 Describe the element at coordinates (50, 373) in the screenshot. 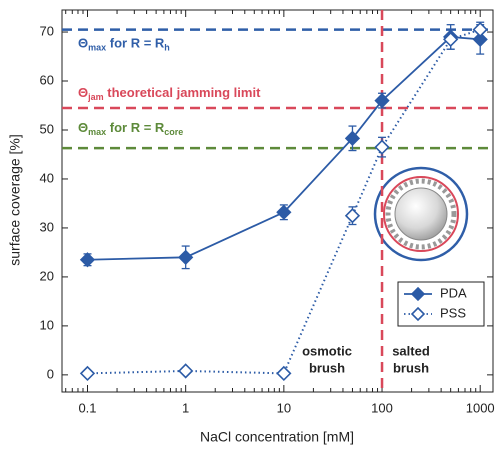

I see `y-tick-label: 0` at that location.